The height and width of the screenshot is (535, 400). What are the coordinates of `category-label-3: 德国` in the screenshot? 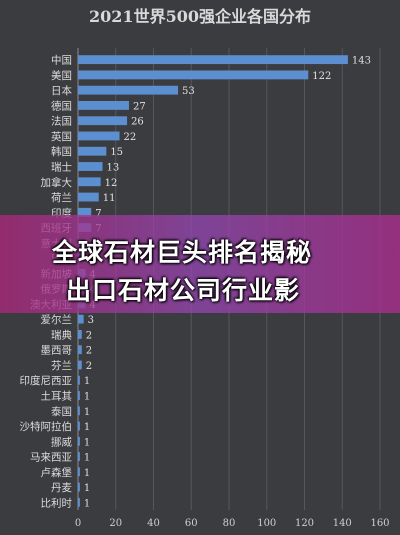 It's located at (61, 105).